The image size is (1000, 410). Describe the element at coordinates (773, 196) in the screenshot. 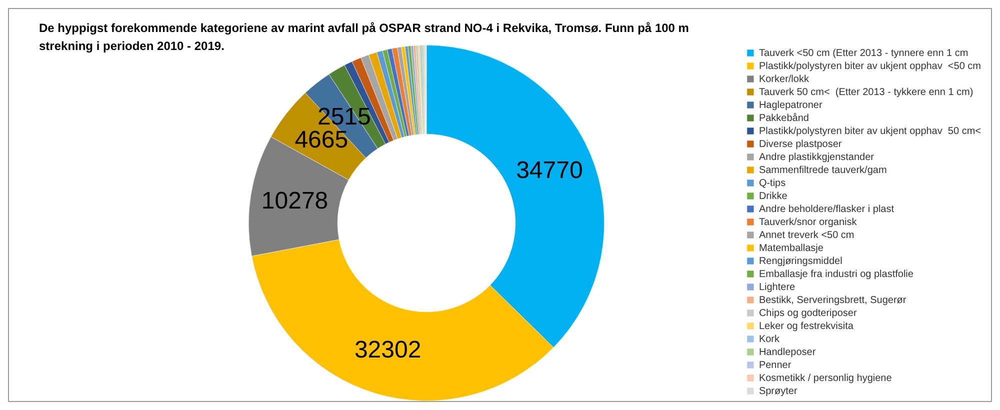

I see `legend-label: Drikke` at that location.